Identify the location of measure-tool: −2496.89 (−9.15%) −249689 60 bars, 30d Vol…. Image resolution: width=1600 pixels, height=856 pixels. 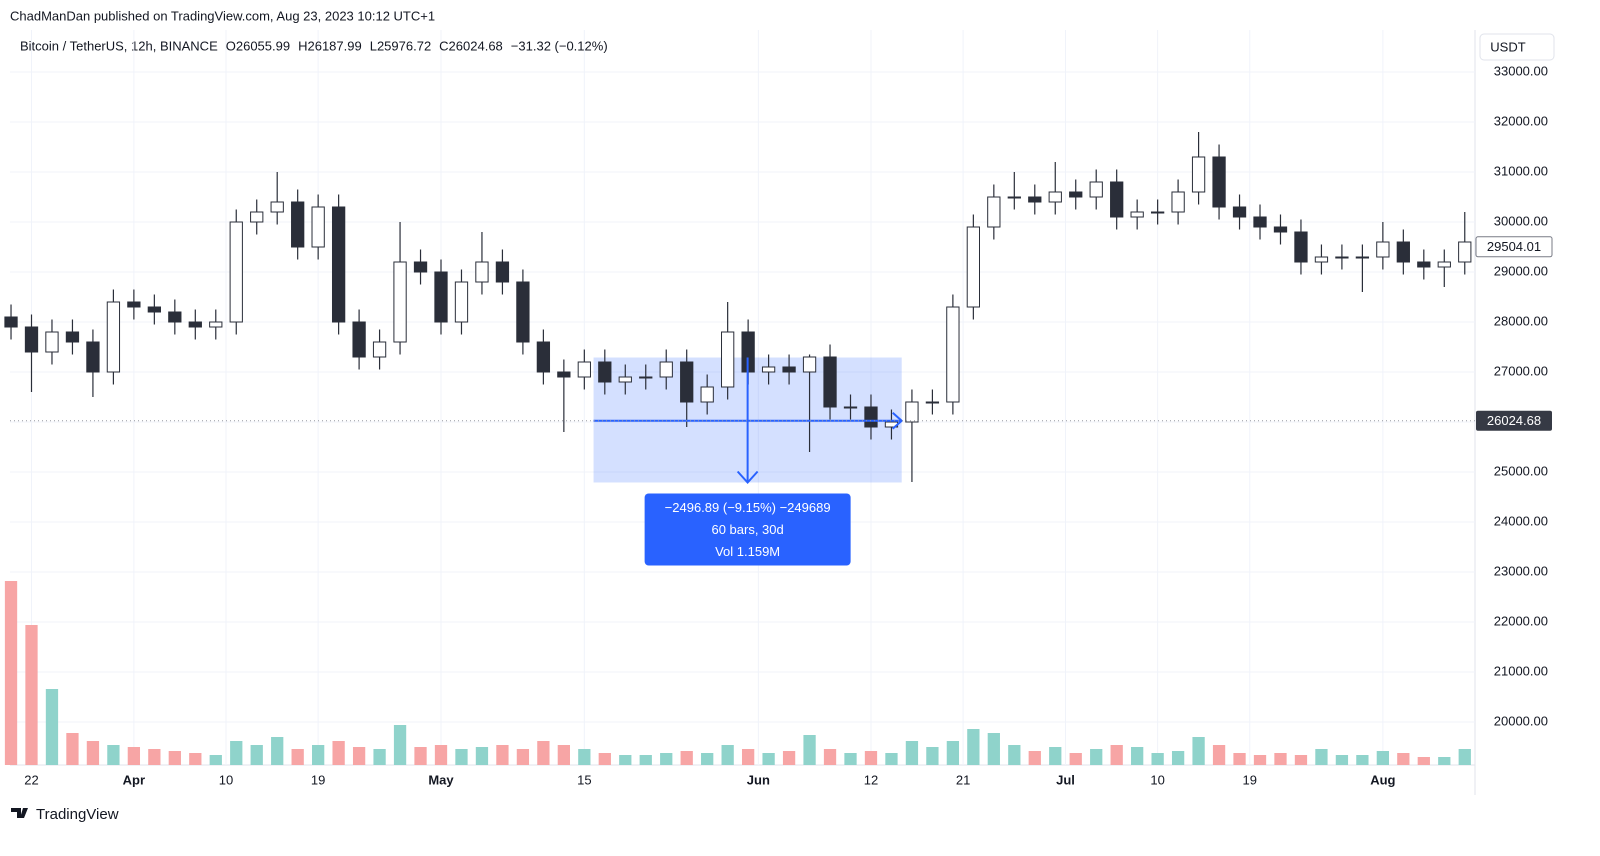
(748, 461).